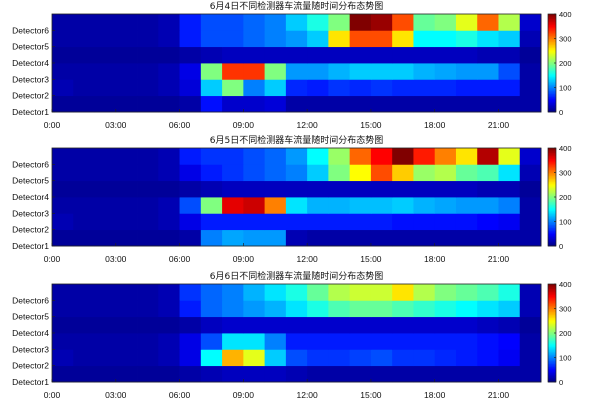 The width and height of the screenshot is (591, 400). I want to click on colorbar-tick-label: 0, so click(561, 246).